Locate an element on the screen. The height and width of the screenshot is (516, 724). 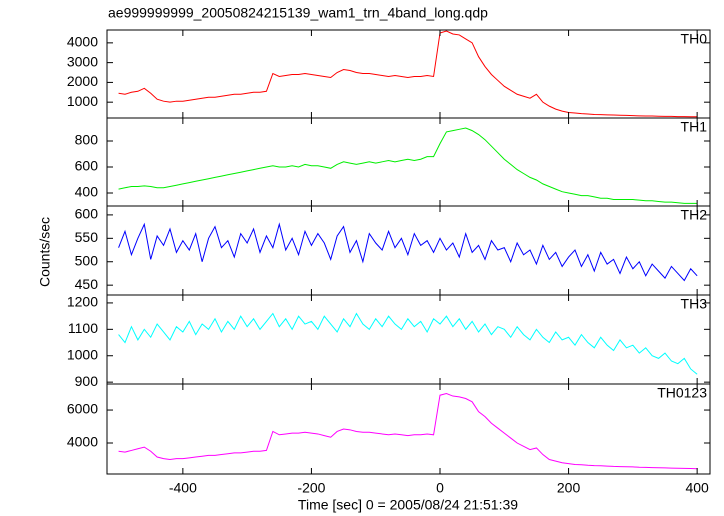
panel-label: TH2 is located at coordinates (694, 215).